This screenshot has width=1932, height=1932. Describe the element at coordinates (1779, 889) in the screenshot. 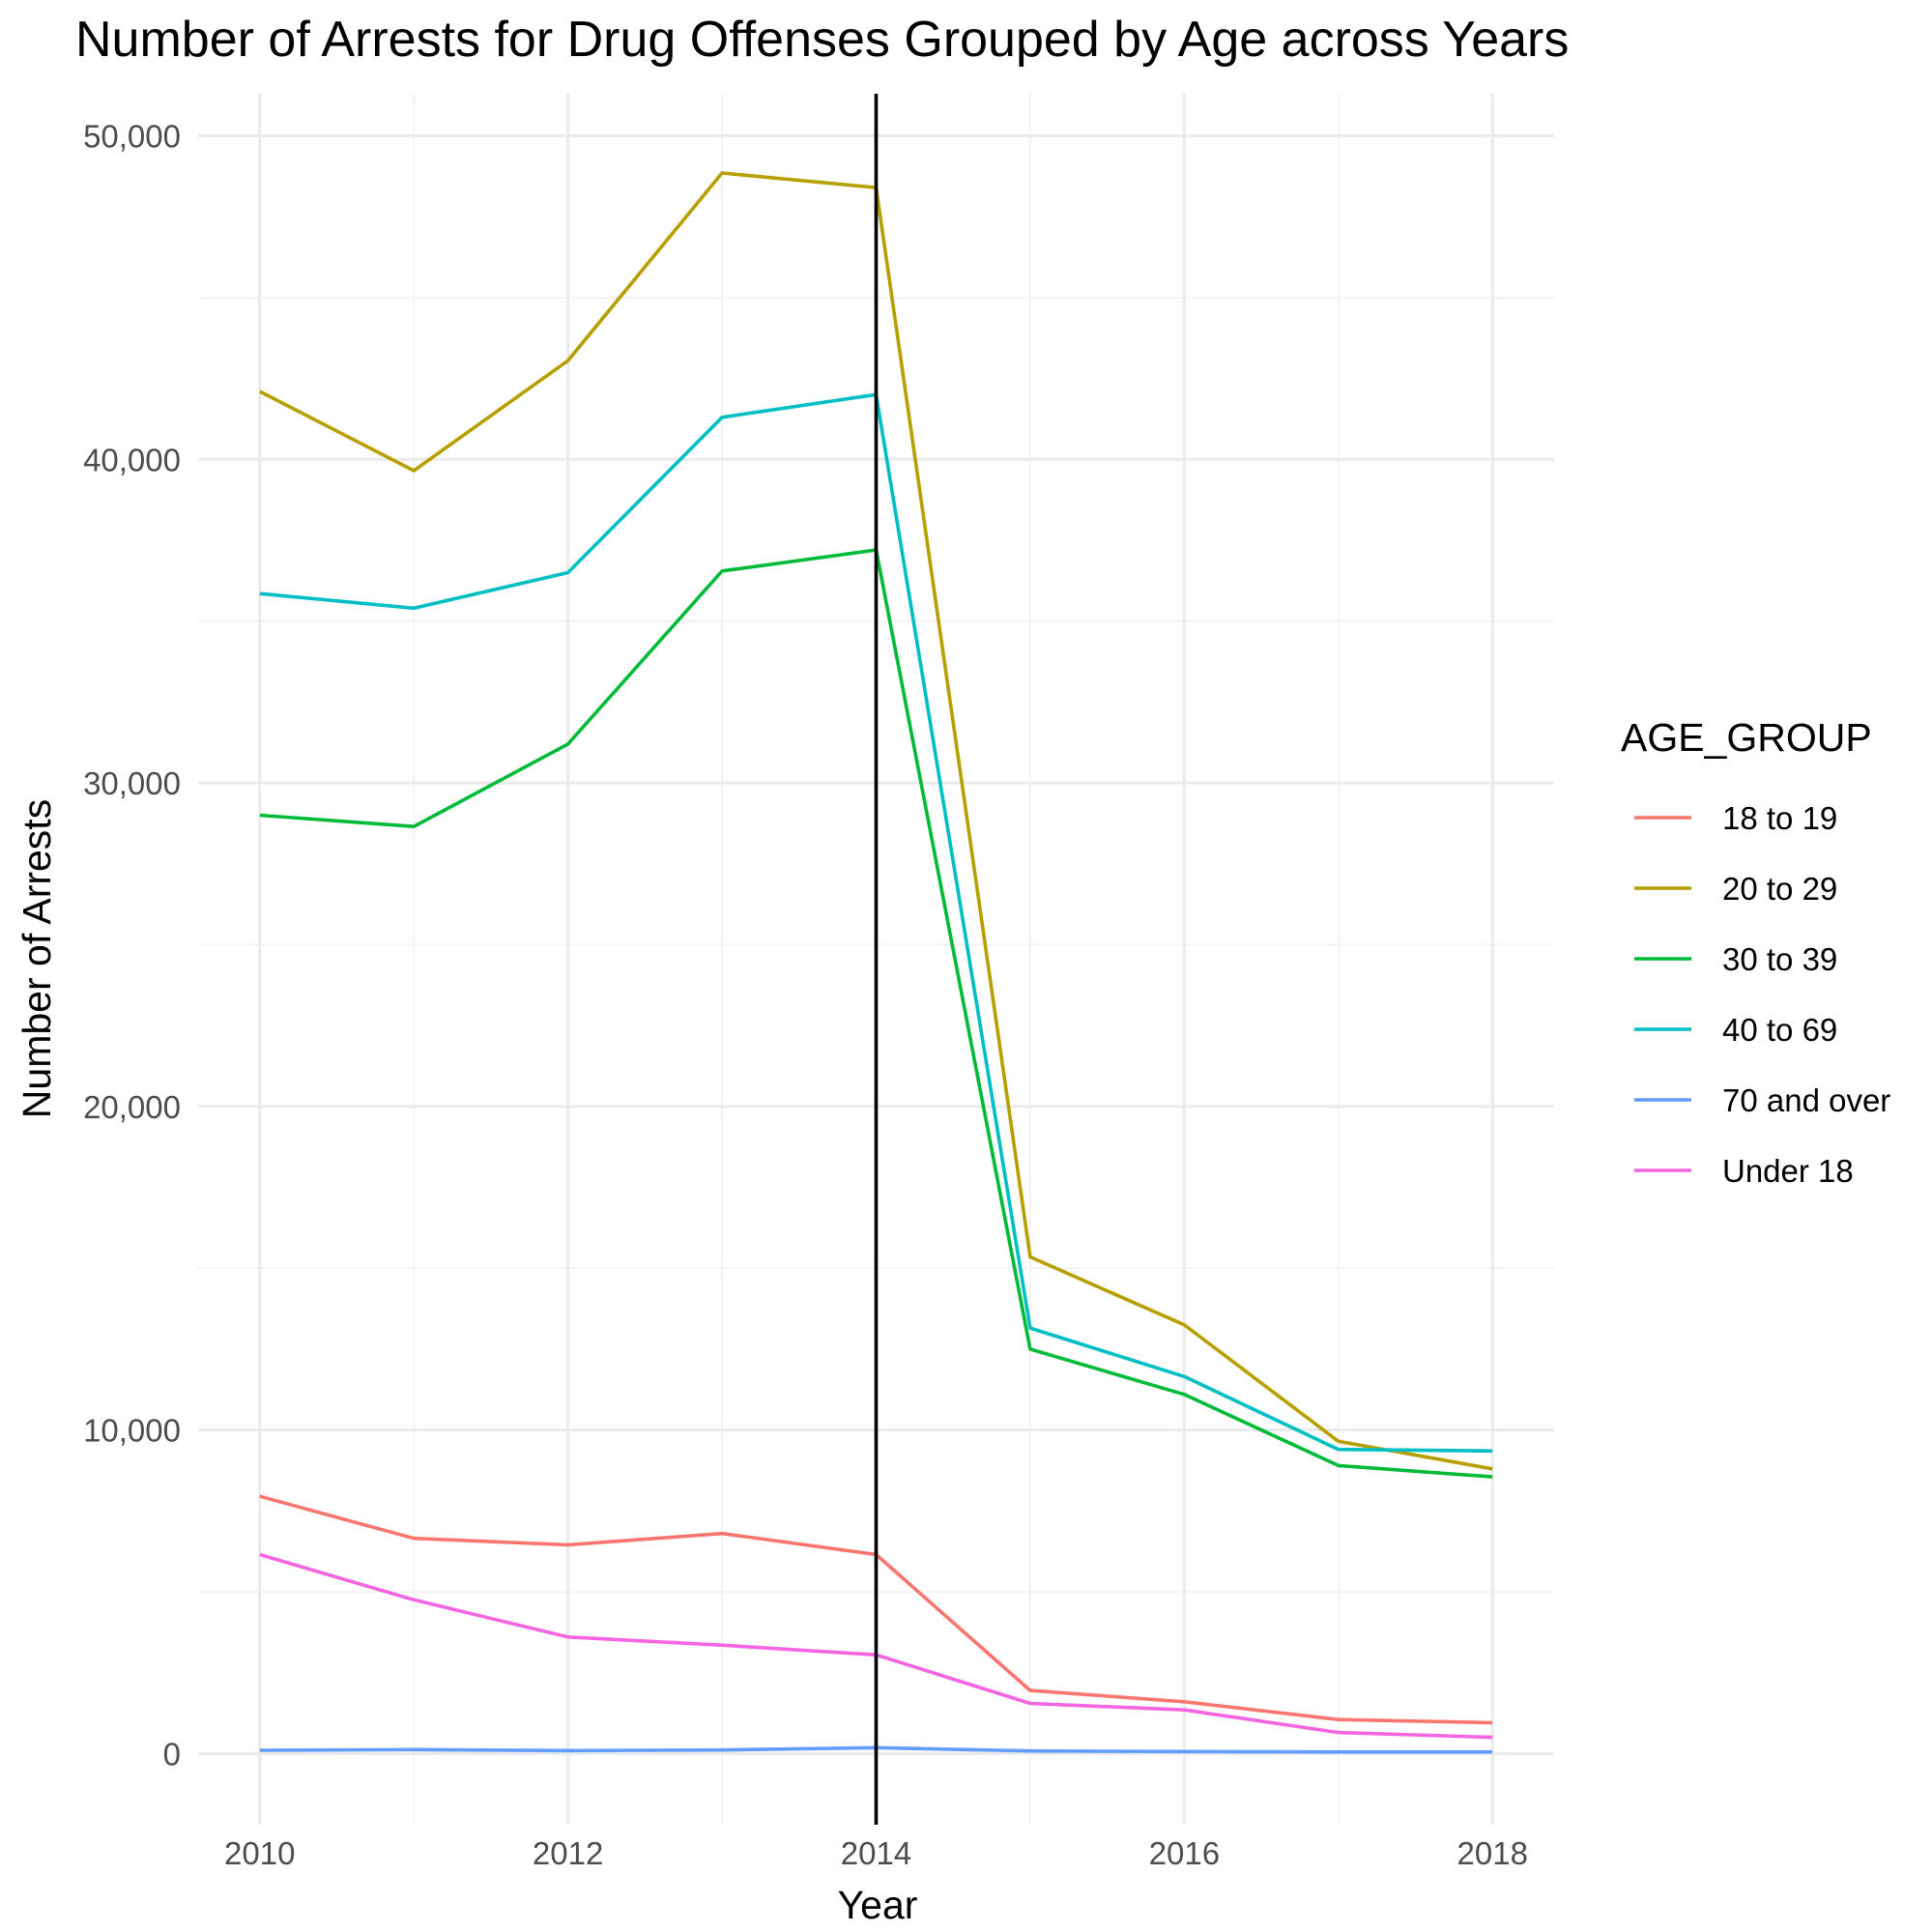

I see `legend-label-20-to-29: 20 to 29` at that location.